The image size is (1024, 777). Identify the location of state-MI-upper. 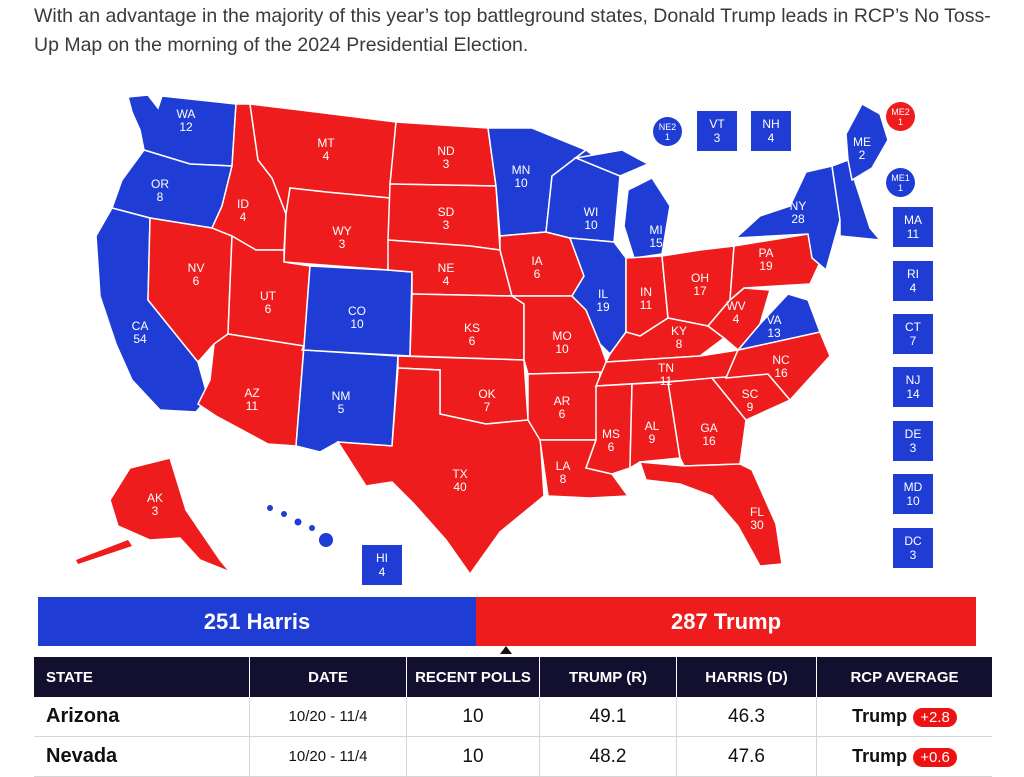
(611, 163).